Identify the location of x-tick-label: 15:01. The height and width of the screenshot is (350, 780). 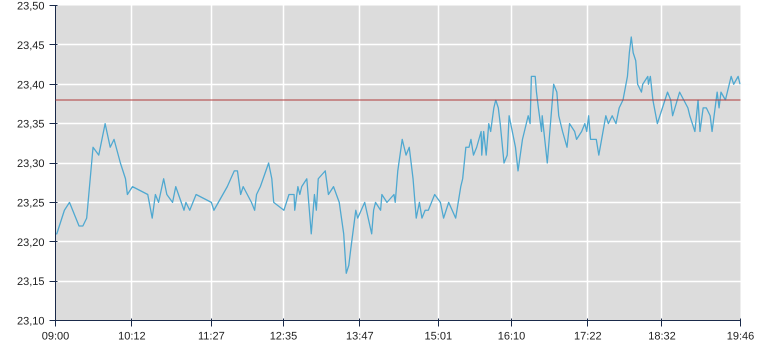
(438, 336).